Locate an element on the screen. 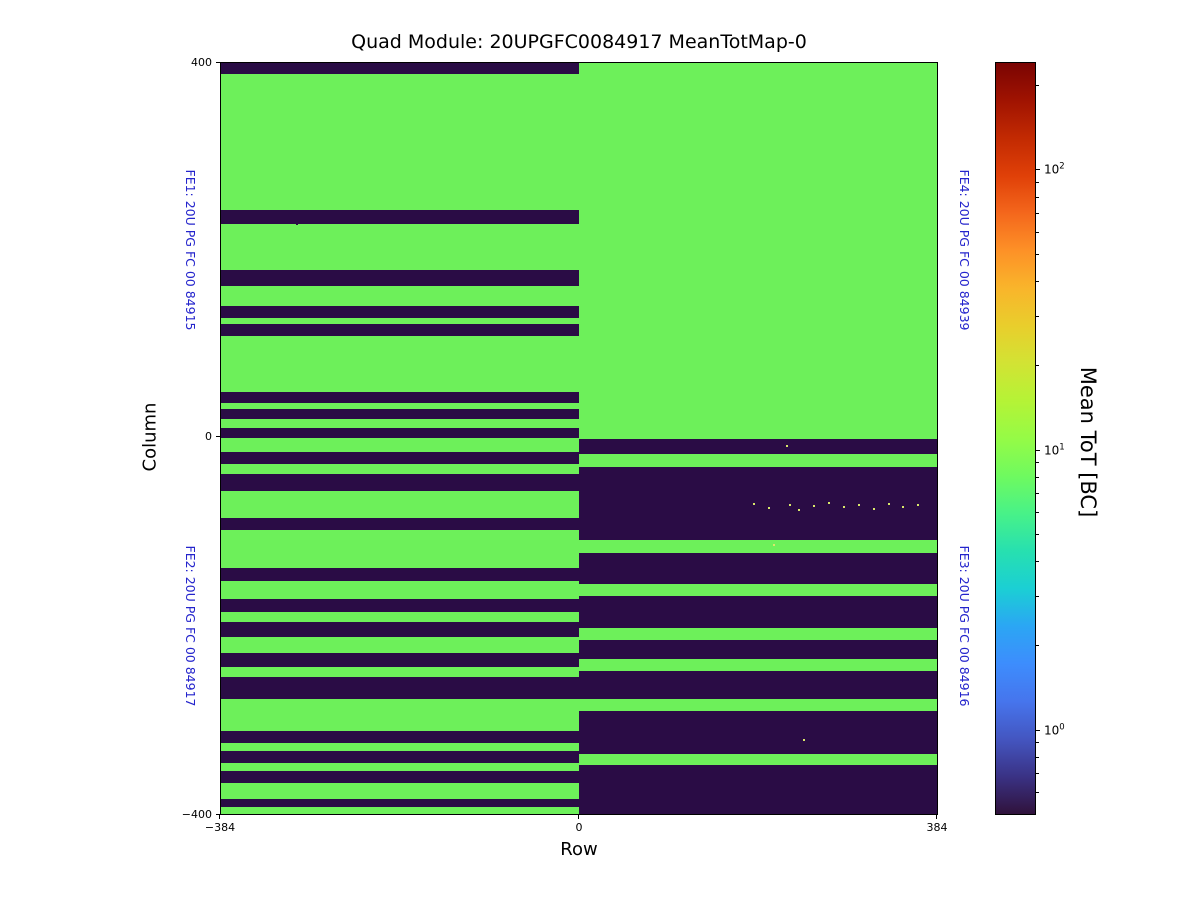 The height and width of the screenshot is (900, 1200). fe3-chip-label: FE3: 20U PG FC 00 84916 is located at coordinates (964, 626).